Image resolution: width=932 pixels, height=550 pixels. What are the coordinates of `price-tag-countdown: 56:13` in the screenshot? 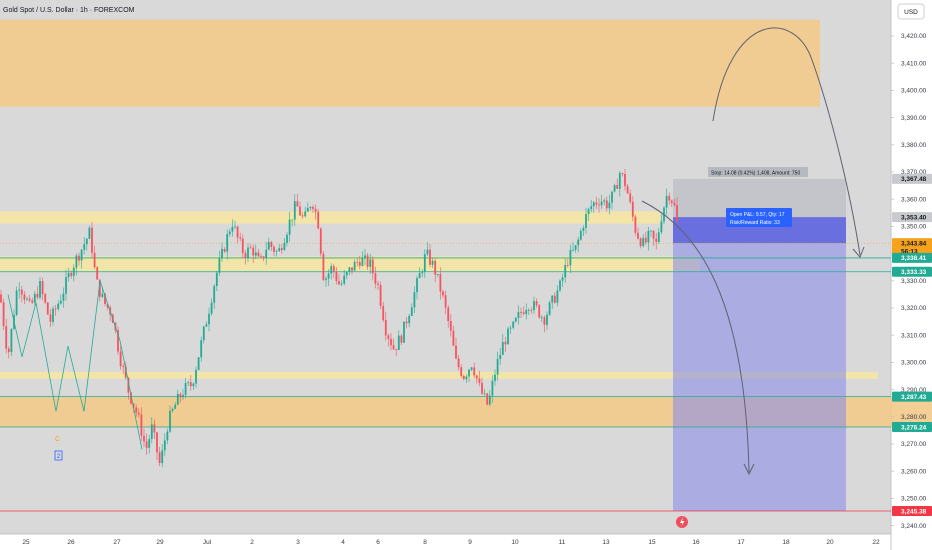 It's located at (909, 252).